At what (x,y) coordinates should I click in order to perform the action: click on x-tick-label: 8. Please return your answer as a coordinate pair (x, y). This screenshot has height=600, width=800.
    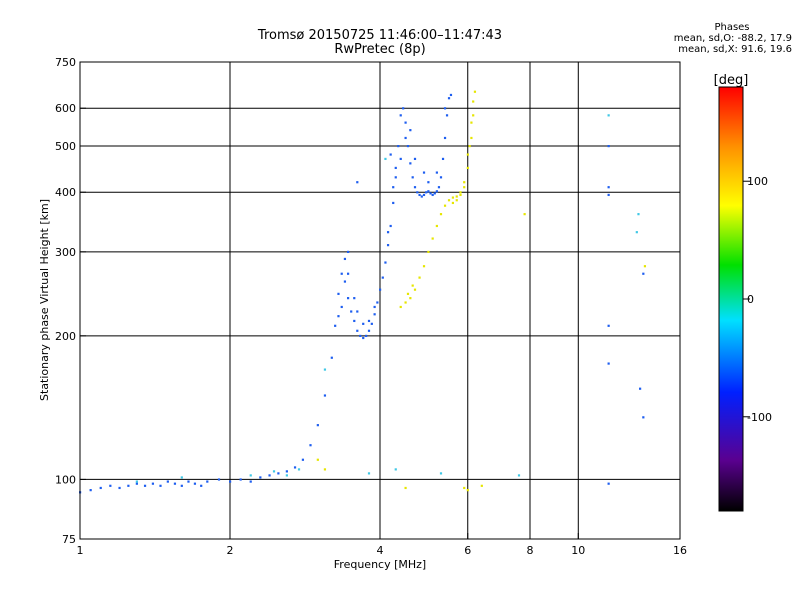
    Looking at the image, I should click on (530, 550).